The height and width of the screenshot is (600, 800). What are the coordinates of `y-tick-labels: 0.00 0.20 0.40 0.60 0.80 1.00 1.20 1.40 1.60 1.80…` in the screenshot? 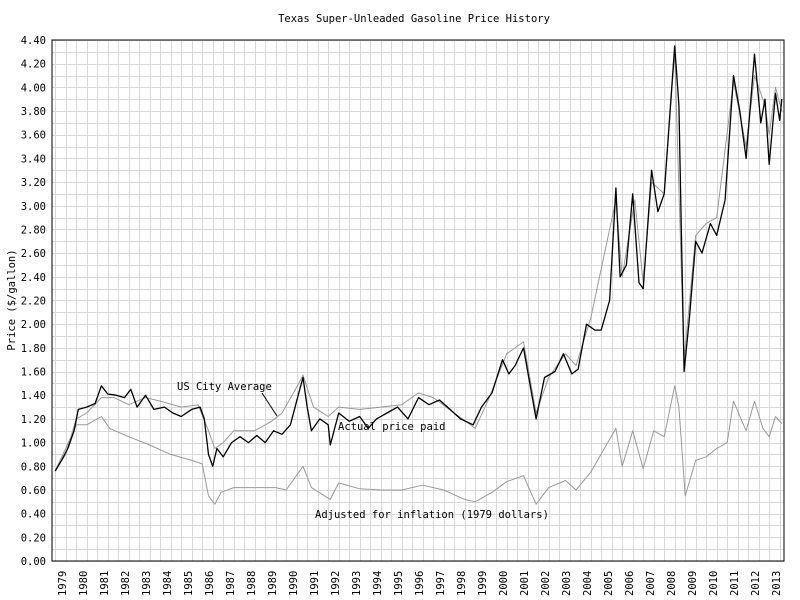 It's located at (33, 301).